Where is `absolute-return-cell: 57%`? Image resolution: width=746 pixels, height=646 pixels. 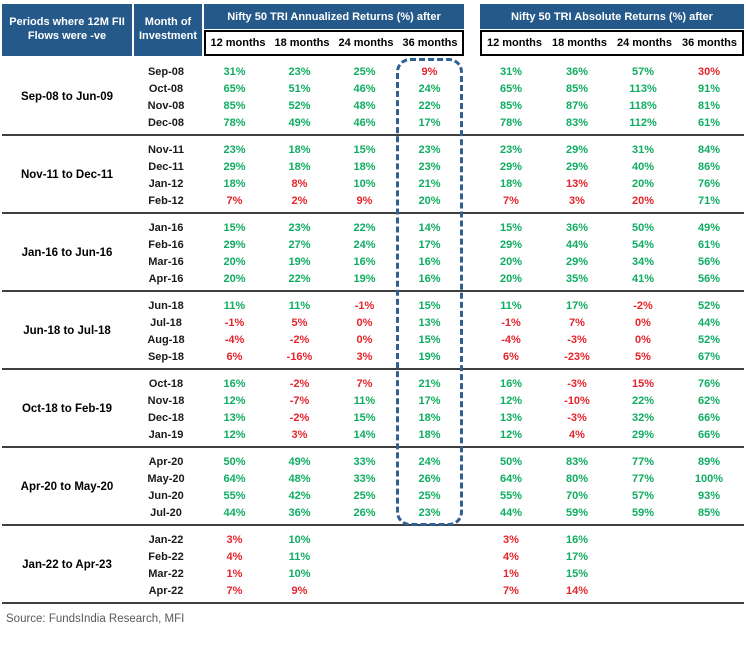
absolute-return-cell: 57% is located at coordinates (643, 495).